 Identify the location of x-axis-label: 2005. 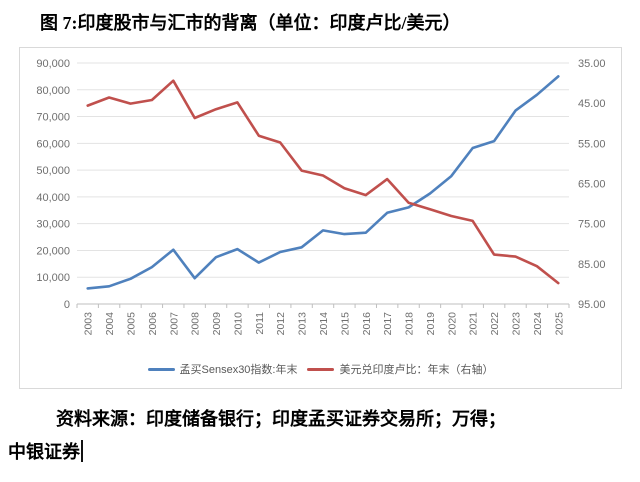
(131, 324).